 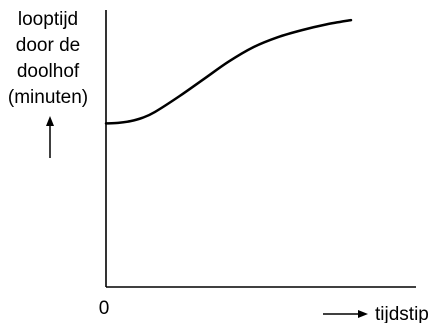 What do you see at coordinates (48, 97) in the screenshot?
I see `y-axis-label-line-4: (minuten)` at bounding box center [48, 97].